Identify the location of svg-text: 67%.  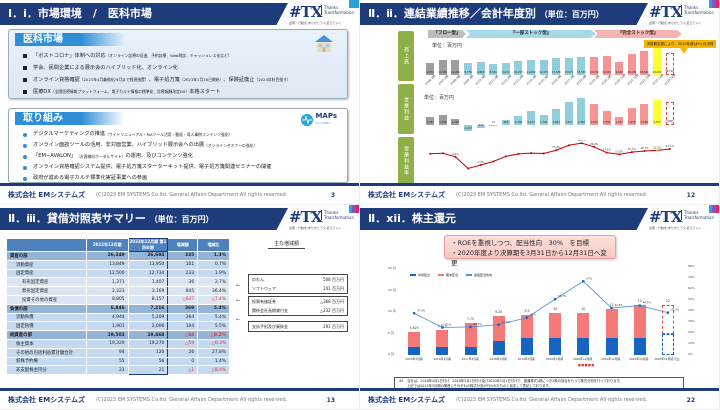
(589, 278).